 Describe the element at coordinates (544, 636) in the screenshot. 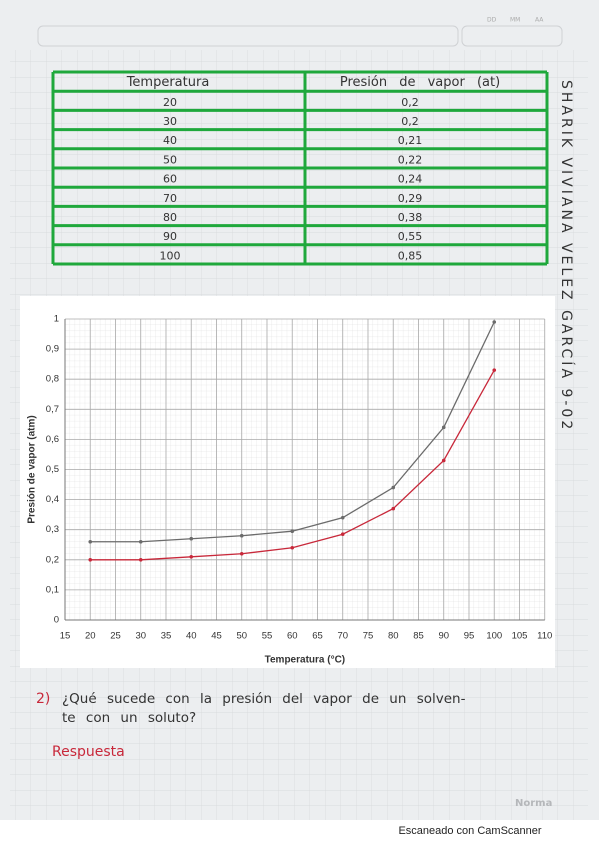

I see `x-tick-label: 110` at that location.